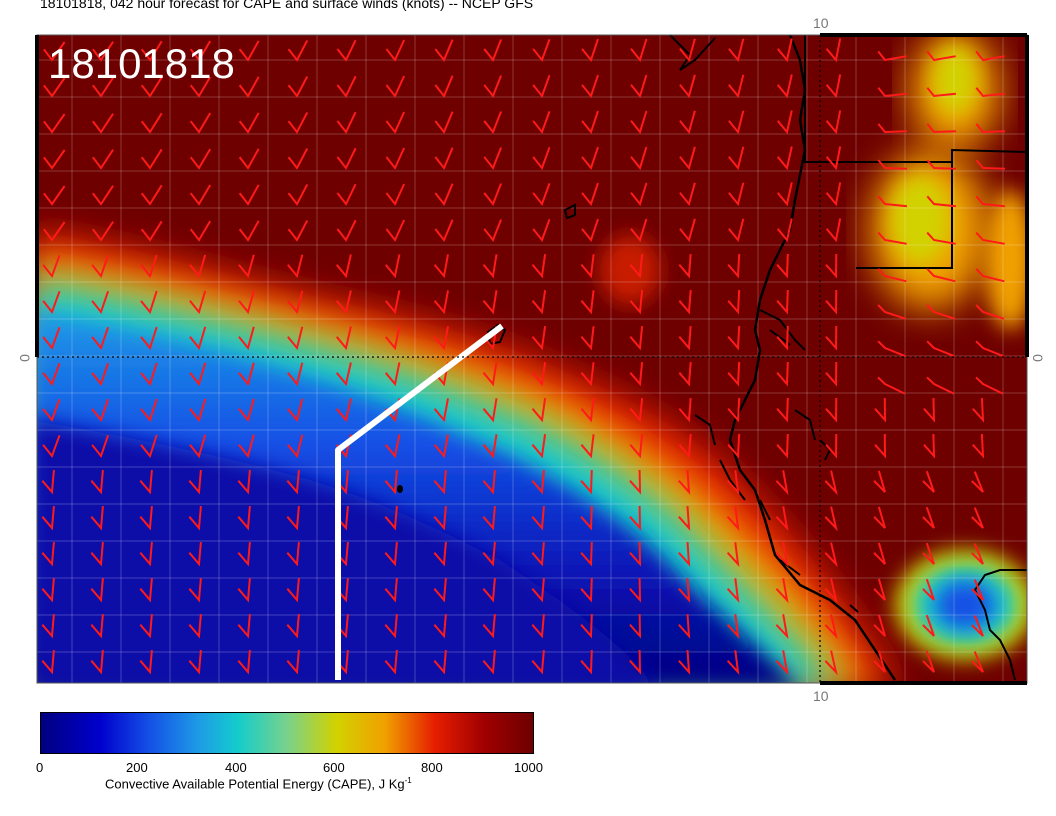 Image resolution: width=1056 pixels, height=816 pixels. I want to click on colorbar-tick: 600, so click(334, 767).